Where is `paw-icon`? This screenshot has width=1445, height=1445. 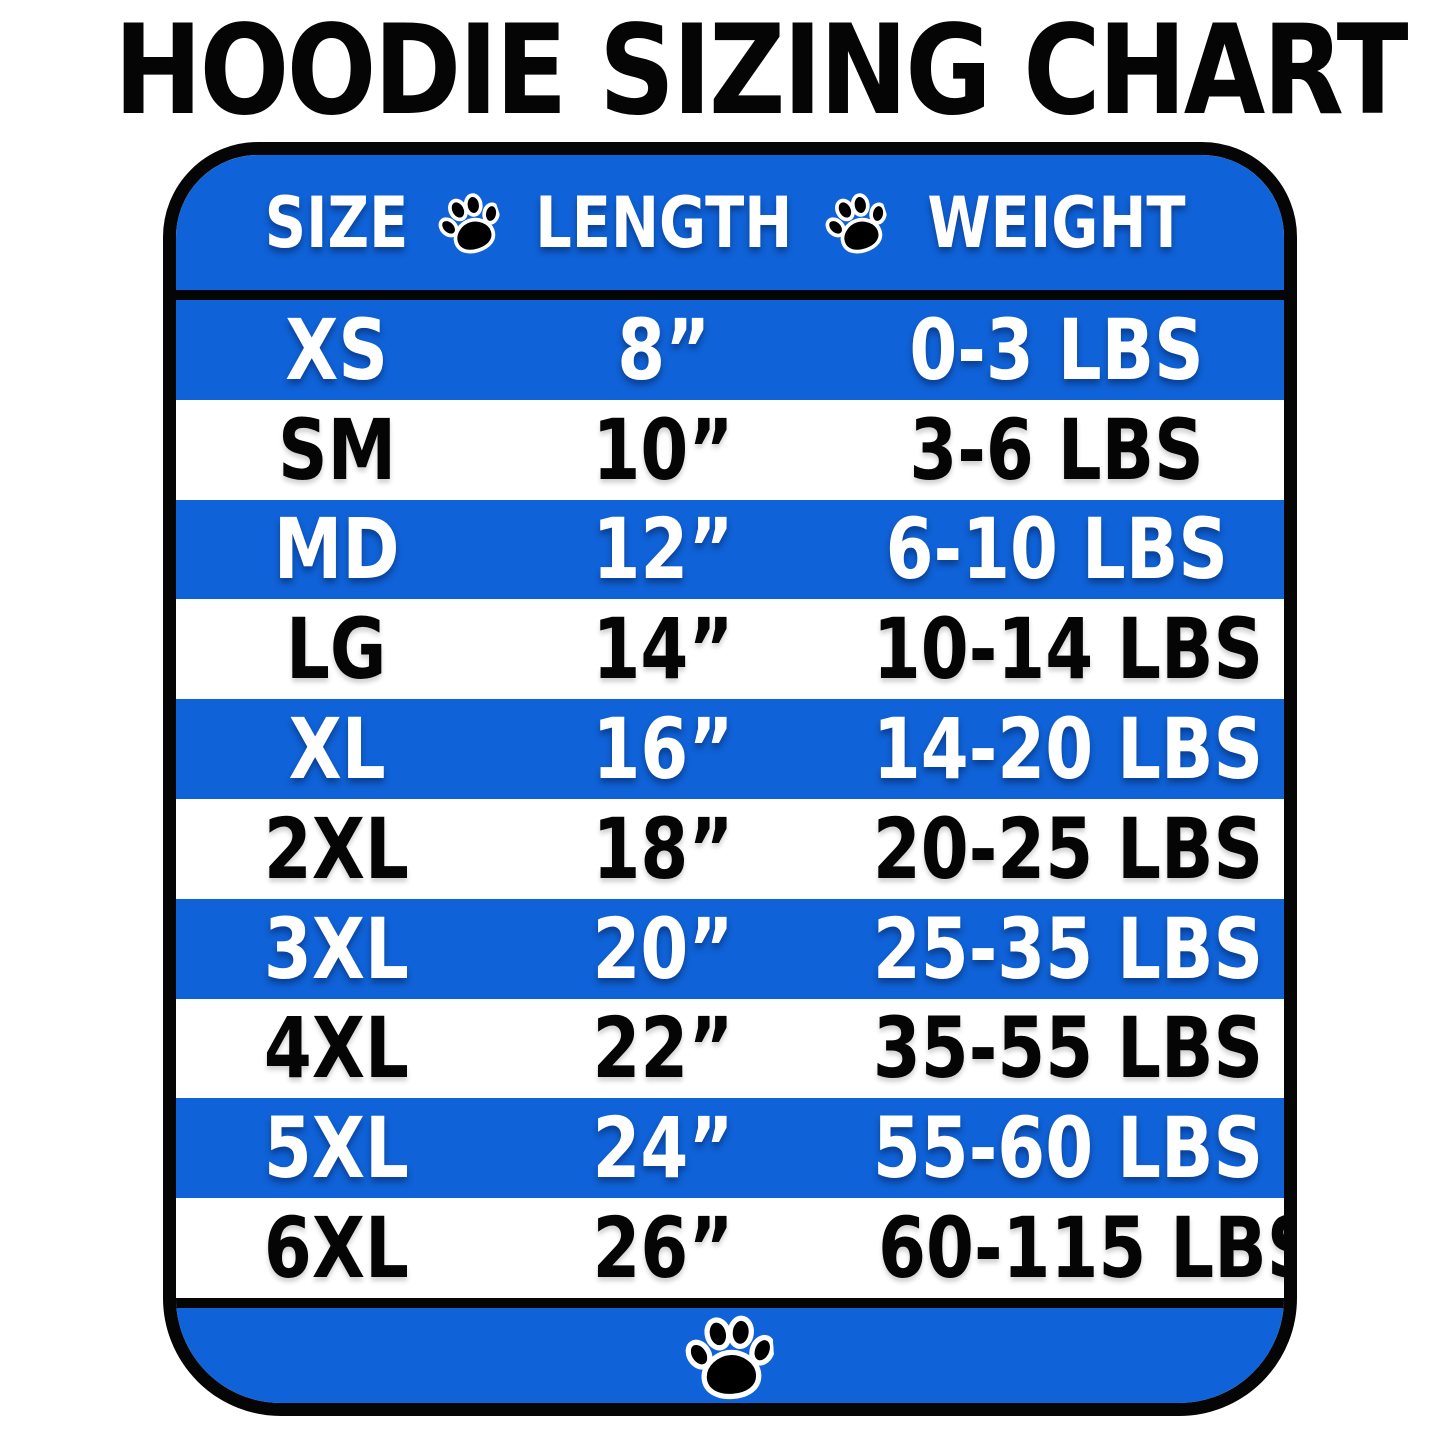 paw-icon is located at coordinates (730, 1356).